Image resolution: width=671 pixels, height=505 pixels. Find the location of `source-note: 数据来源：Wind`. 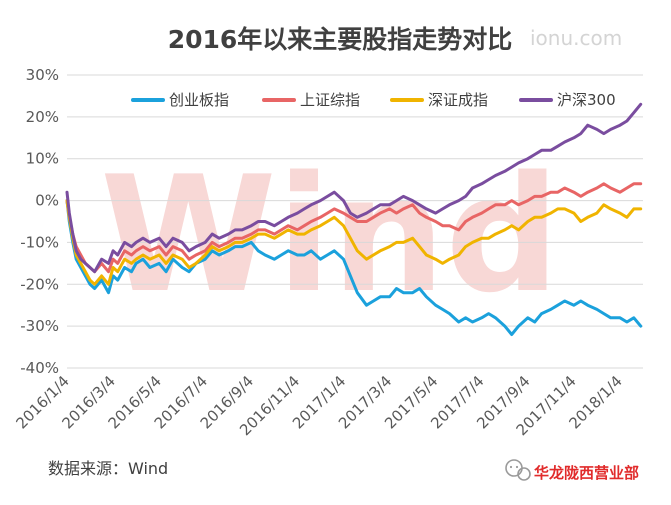

source-note: 数据来源：Wind is located at coordinates (108, 468).